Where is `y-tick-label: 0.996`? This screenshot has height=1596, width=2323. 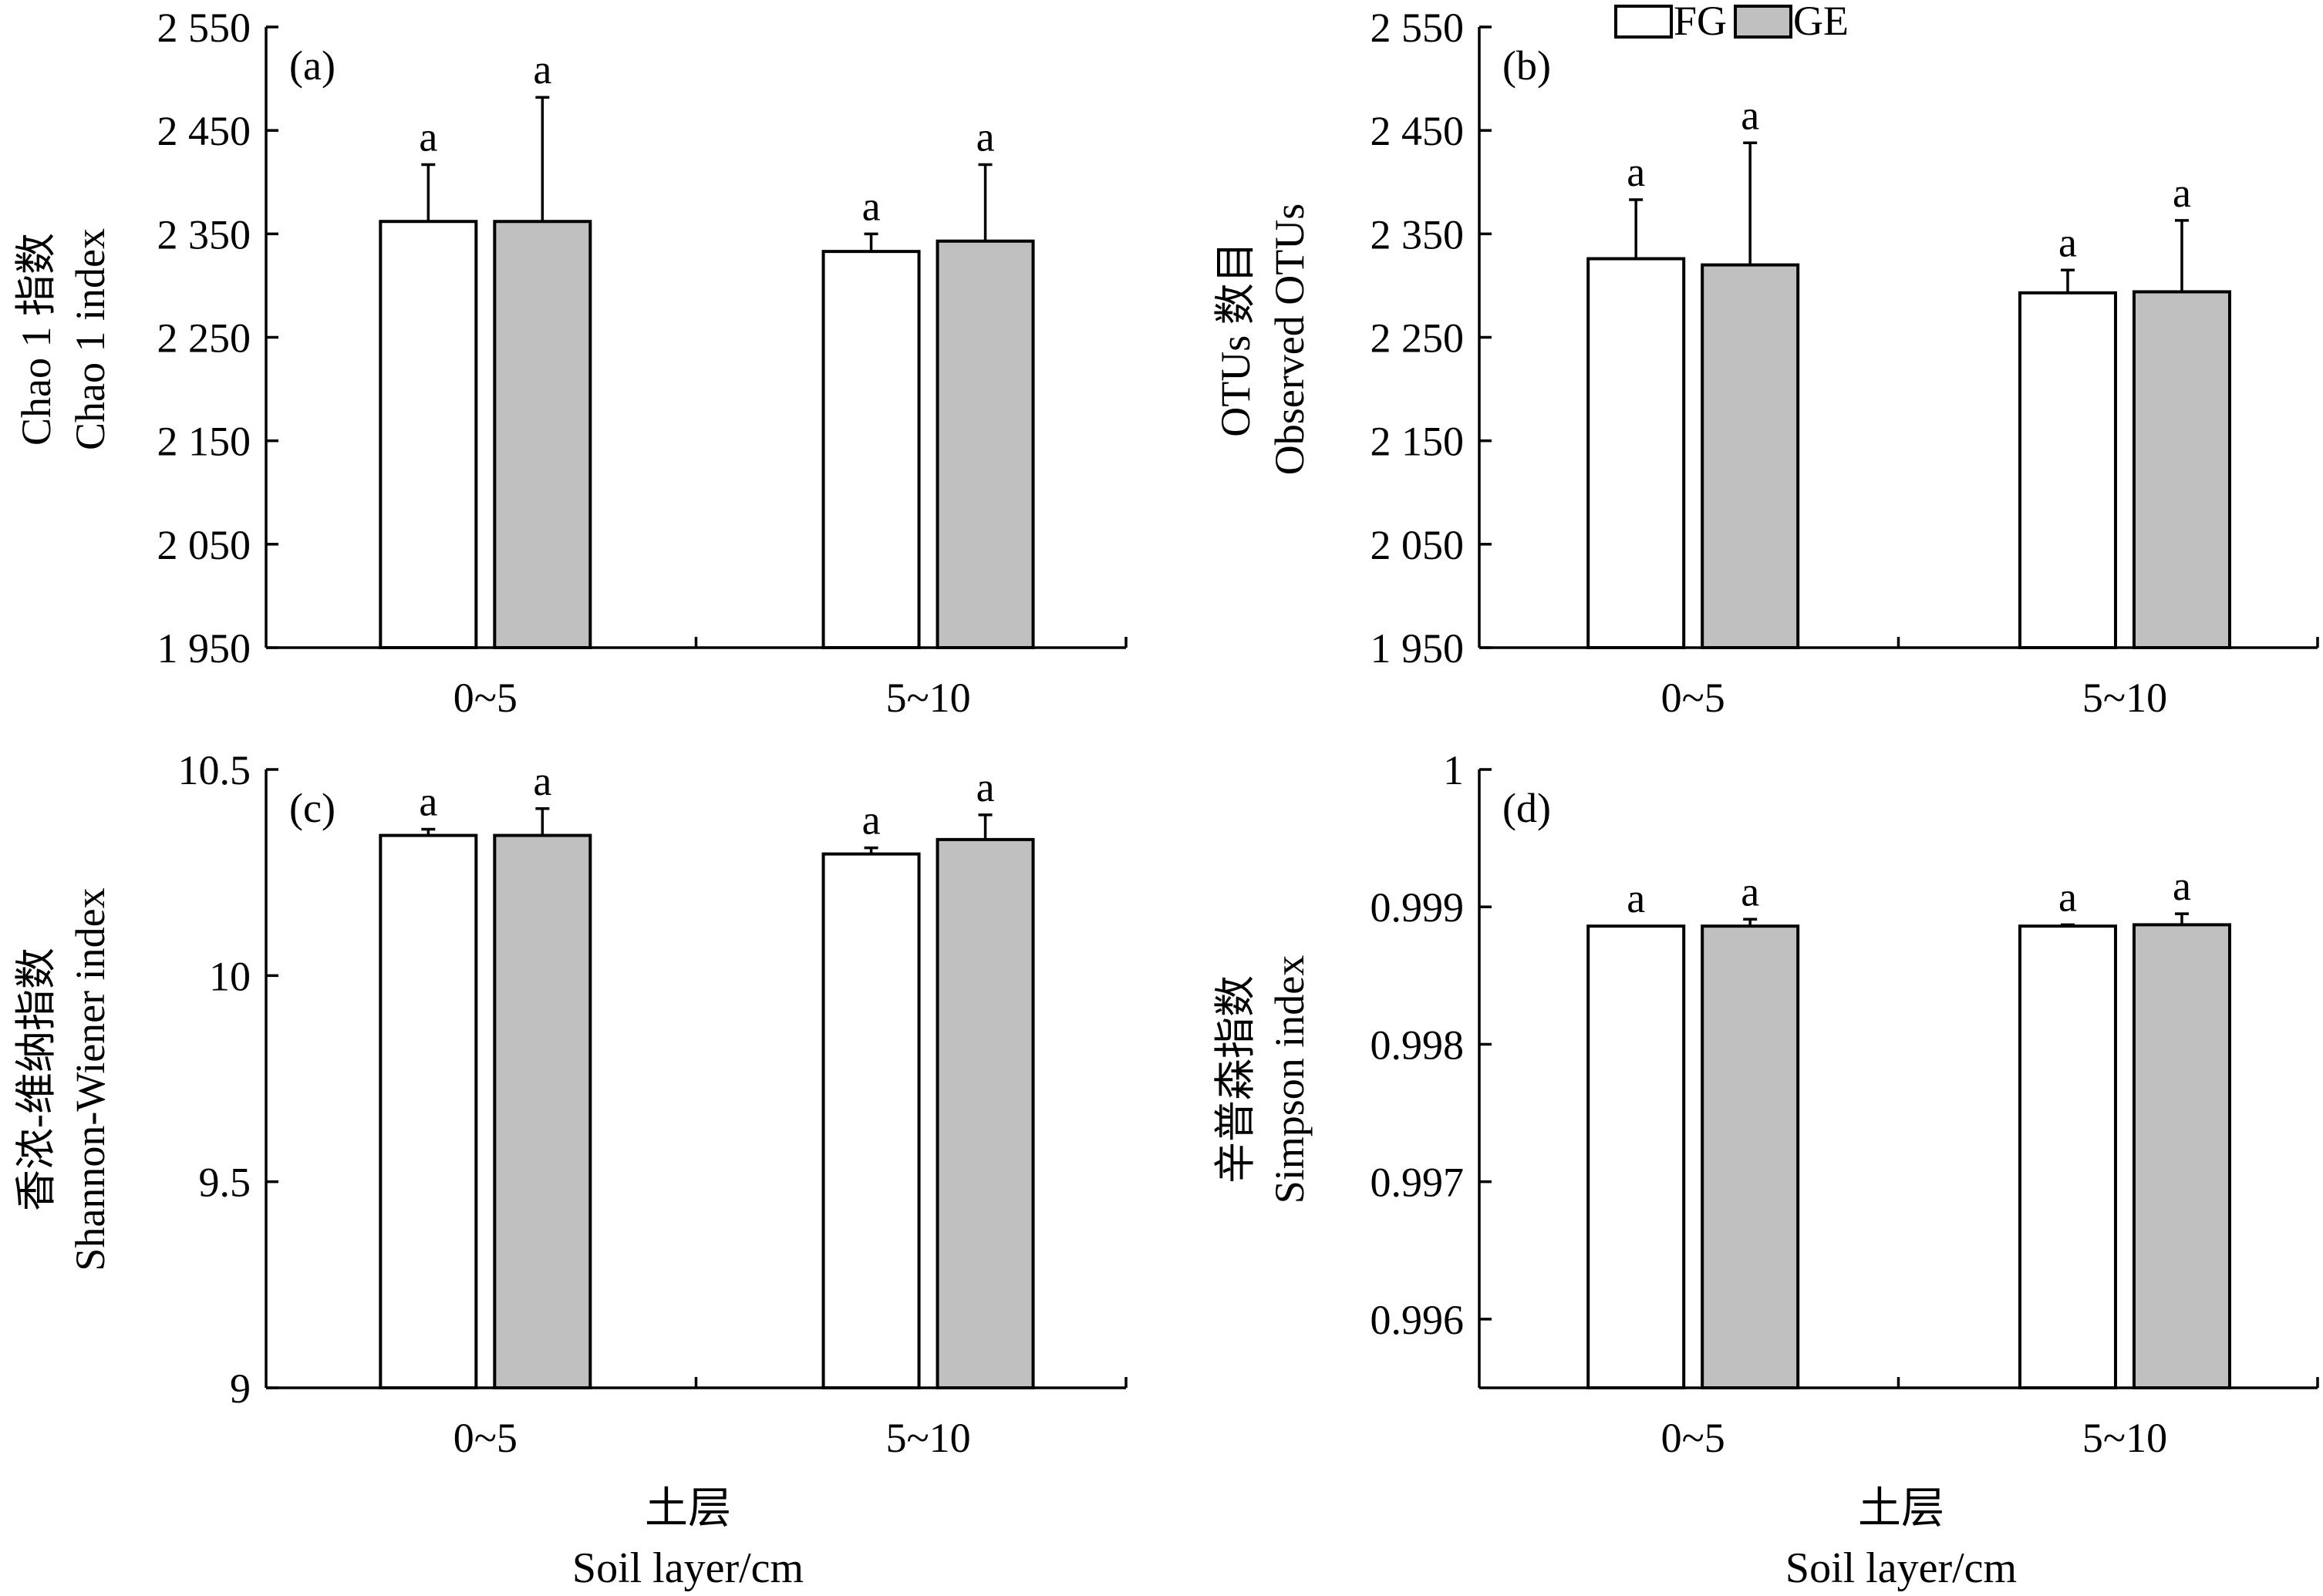 y-tick-label: 0.996 is located at coordinates (1418, 1320).